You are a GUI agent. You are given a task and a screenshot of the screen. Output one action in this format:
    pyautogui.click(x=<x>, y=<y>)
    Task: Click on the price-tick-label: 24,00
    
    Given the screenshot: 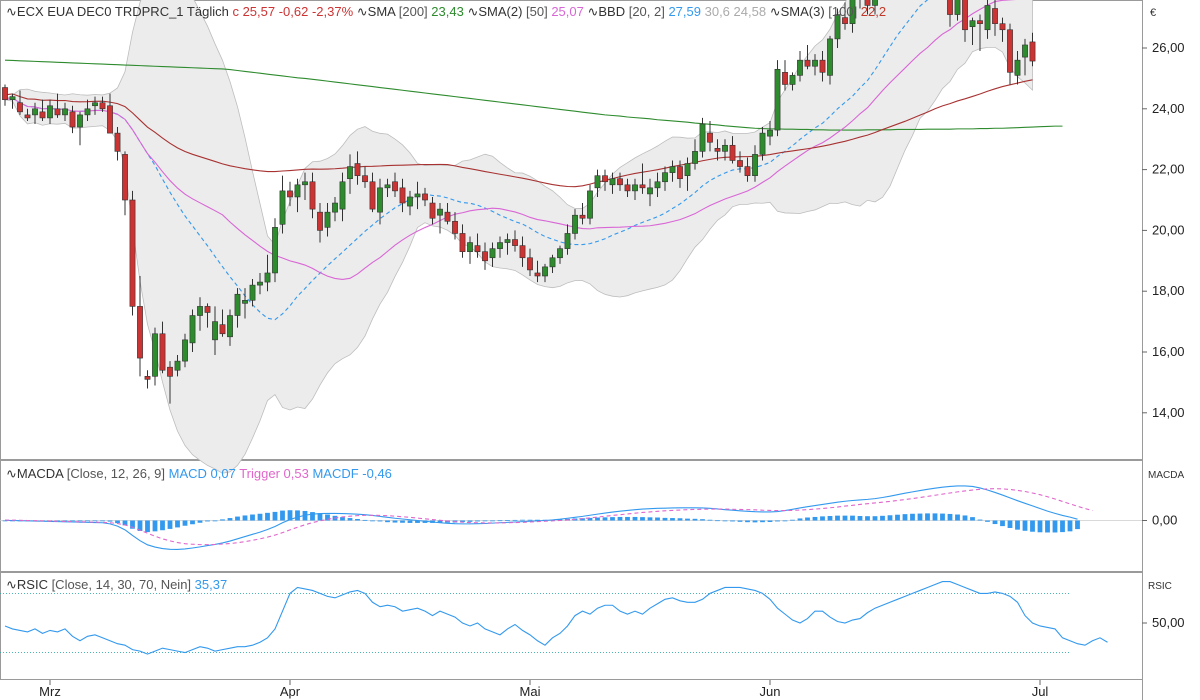 What is the action you would take?
    pyautogui.click(x=1168, y=108)
    